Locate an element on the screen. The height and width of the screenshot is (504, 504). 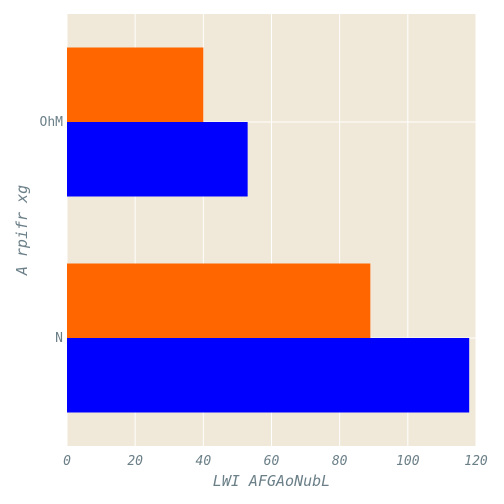
bar-series1-N is located at coordinates (219, 300).